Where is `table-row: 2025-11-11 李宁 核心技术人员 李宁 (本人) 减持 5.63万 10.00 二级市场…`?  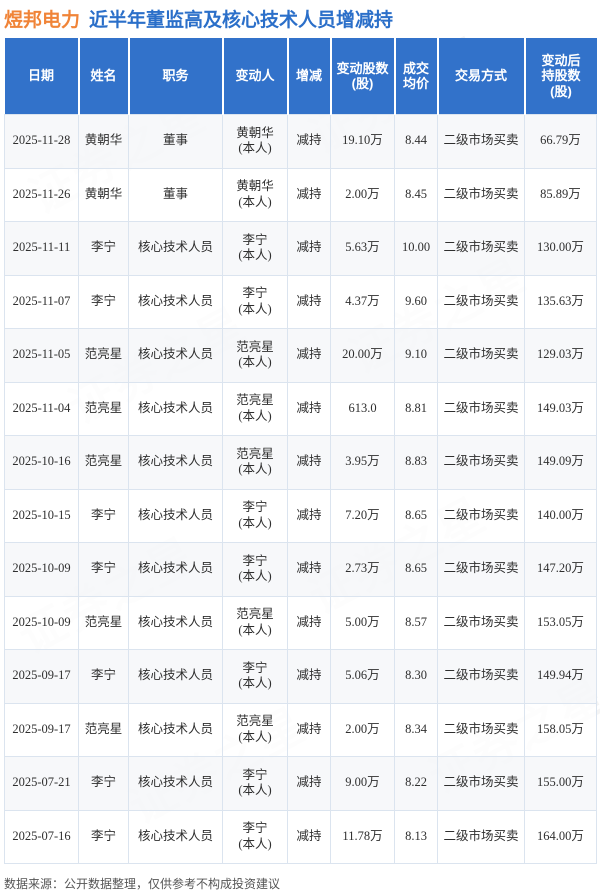 table-row: 2025-11-11 李宁 核心技术人员 李宁 (本人) 减持 5.63万 10.00 二级市场… is located at coordinates (300, 248).